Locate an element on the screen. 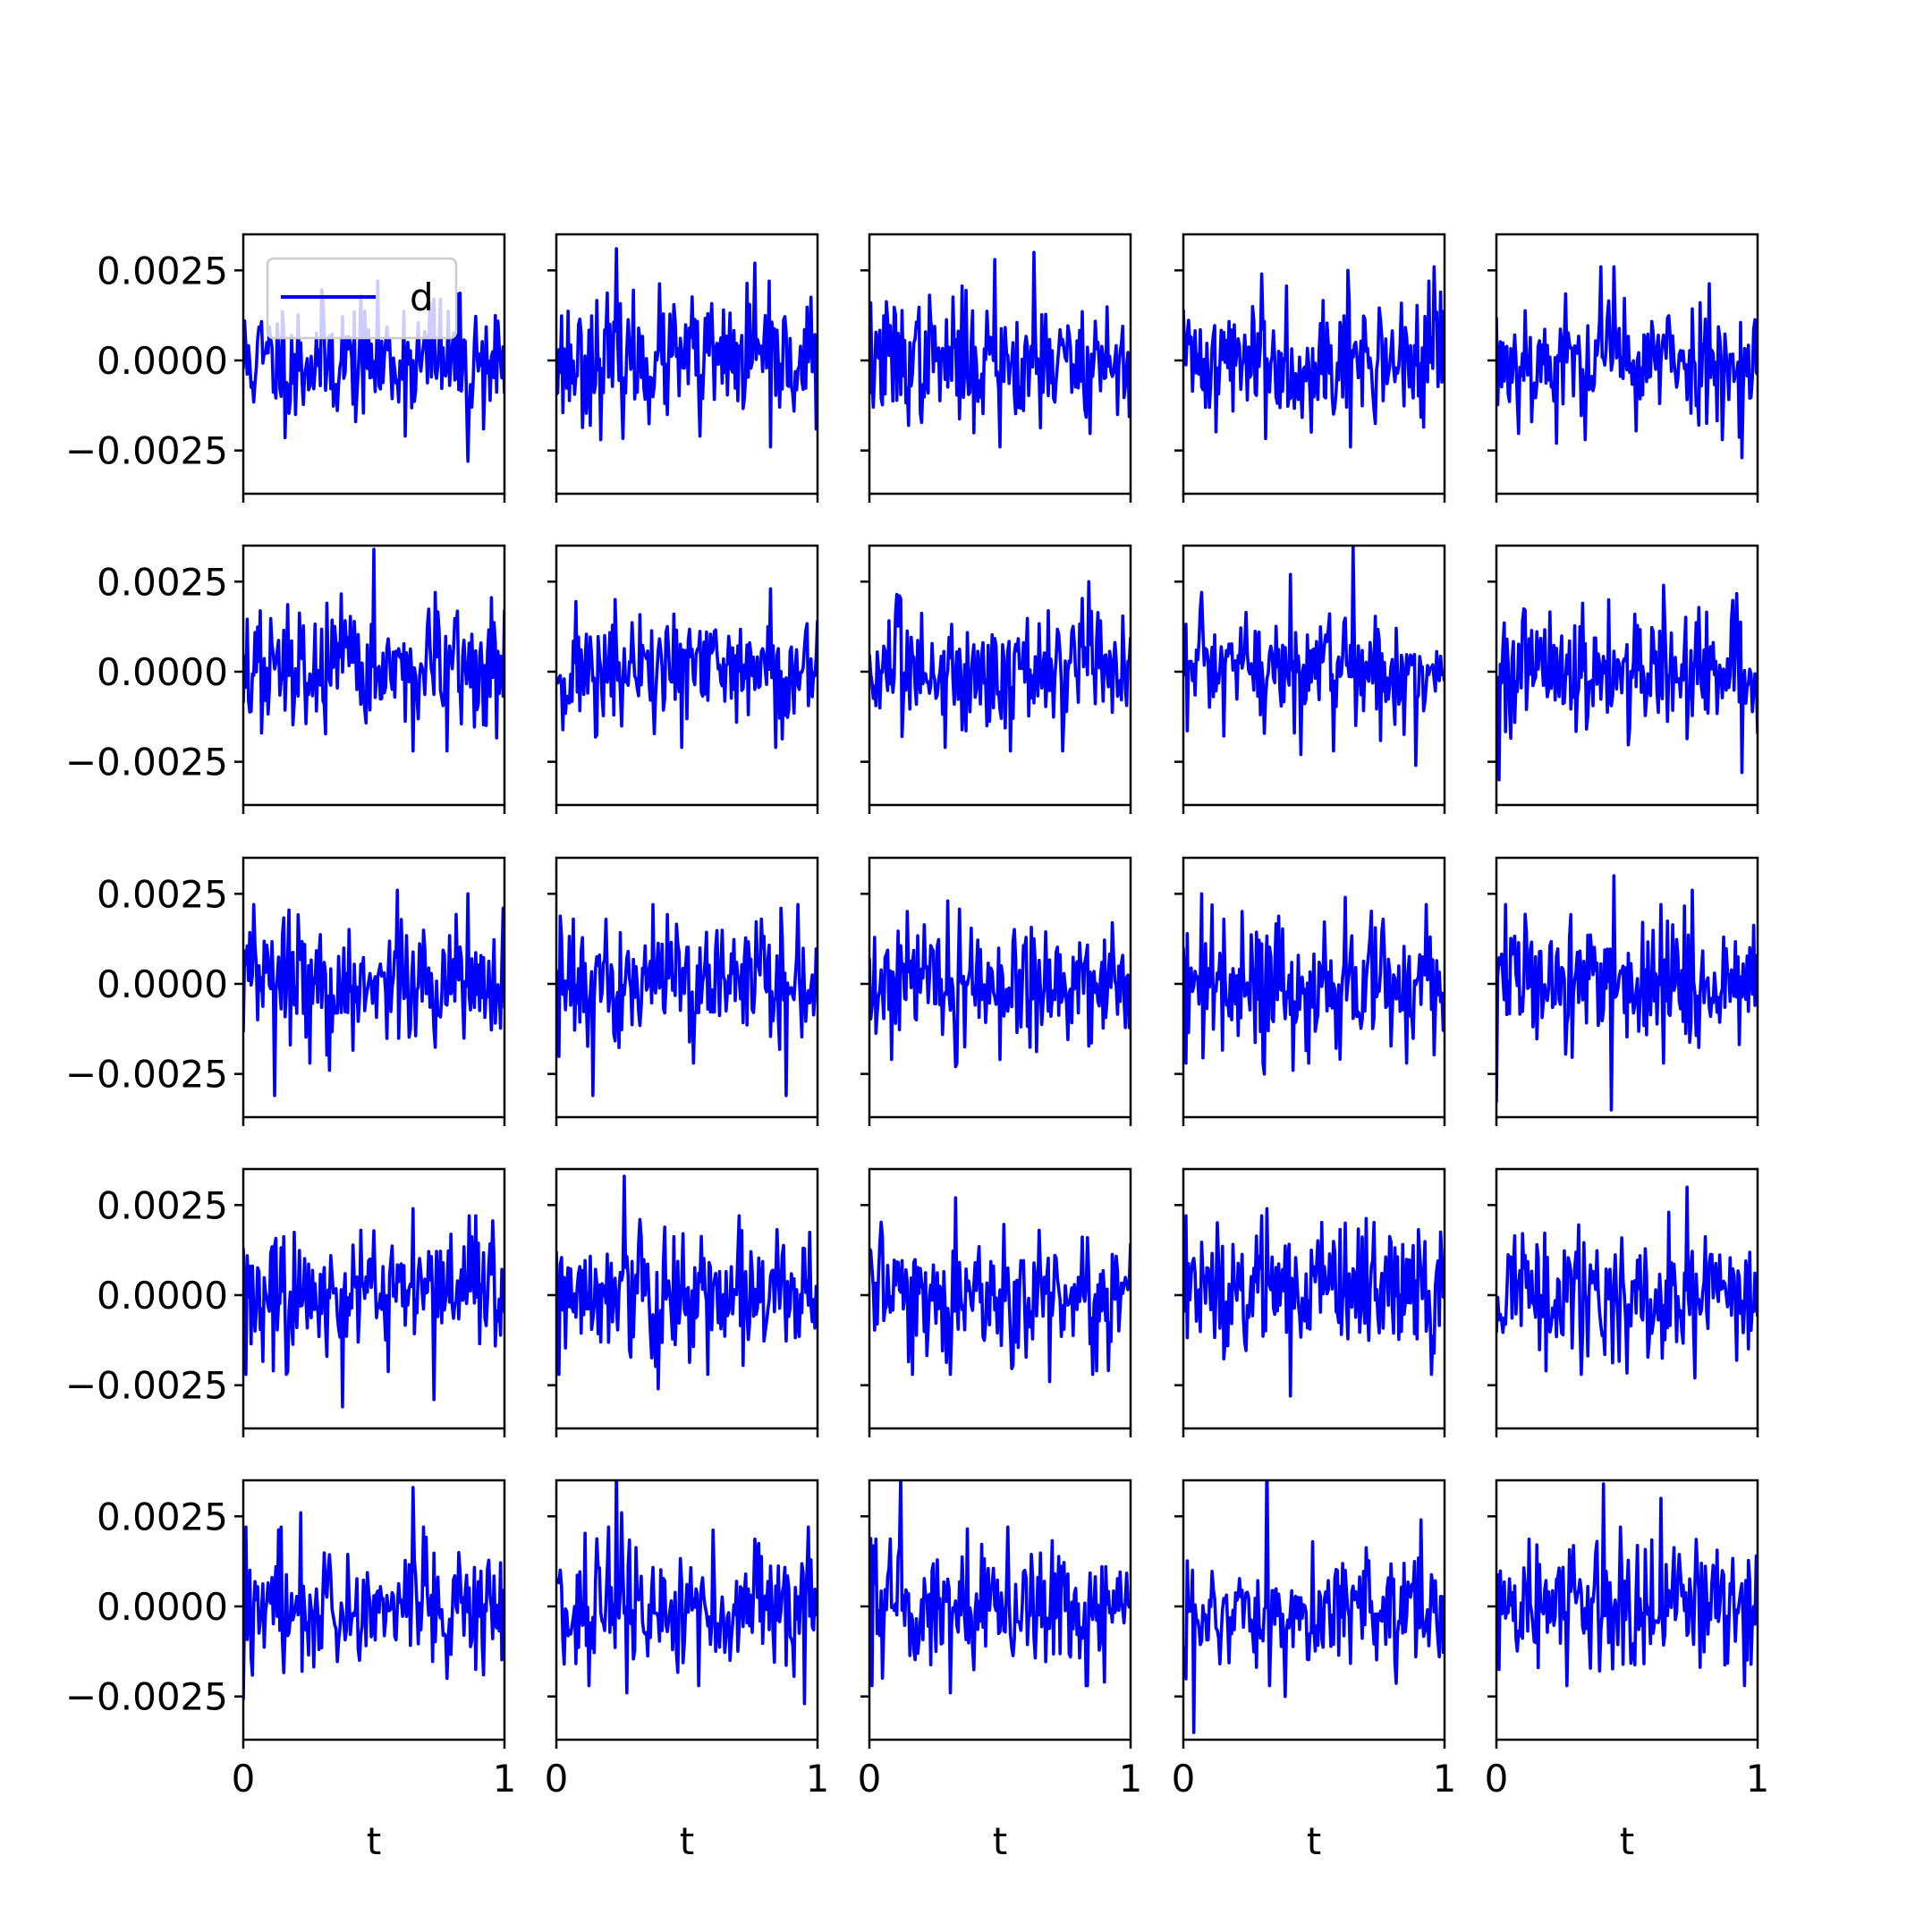  subplot-r2-c0: −0.0025 0.0000 0.0025 is located at coordinates (285, 991).